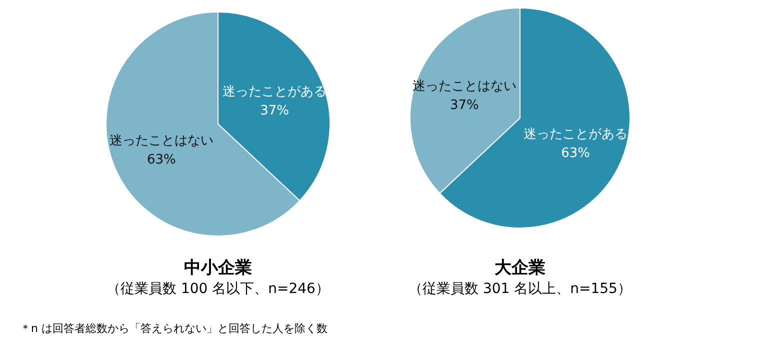 The height and width of the screenshot is (347, 761). I want to click on text: 大企業, so click(520, 268).